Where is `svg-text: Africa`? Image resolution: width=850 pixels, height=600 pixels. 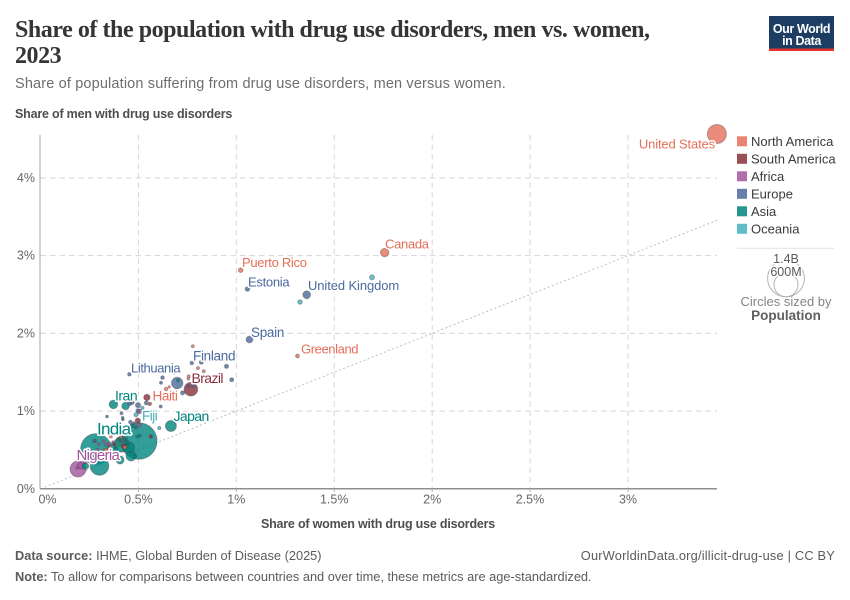
svg-text: Africa is located at coordinates (768, 176).